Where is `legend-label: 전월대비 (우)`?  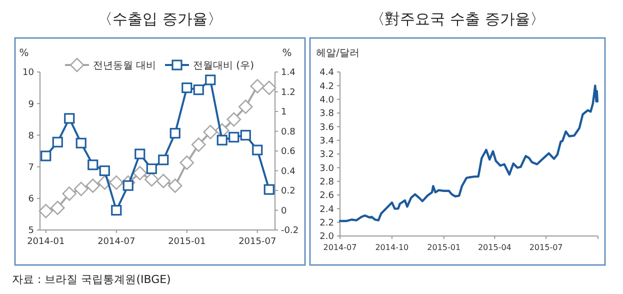
legend-label: 전월대비 (우) is located at coordinates (223, 66).